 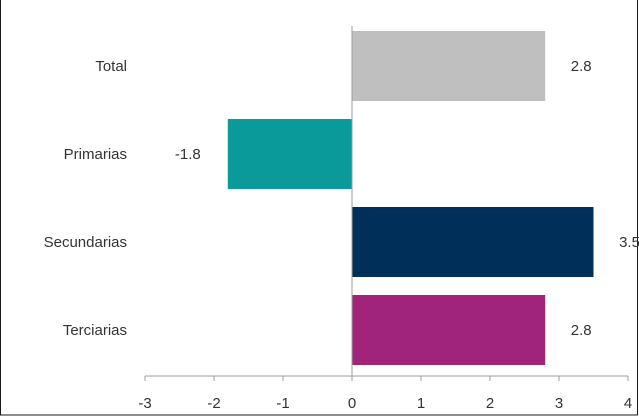 I want to click on category-label-terciarias: Terciarias, so click(x=95, y=330).